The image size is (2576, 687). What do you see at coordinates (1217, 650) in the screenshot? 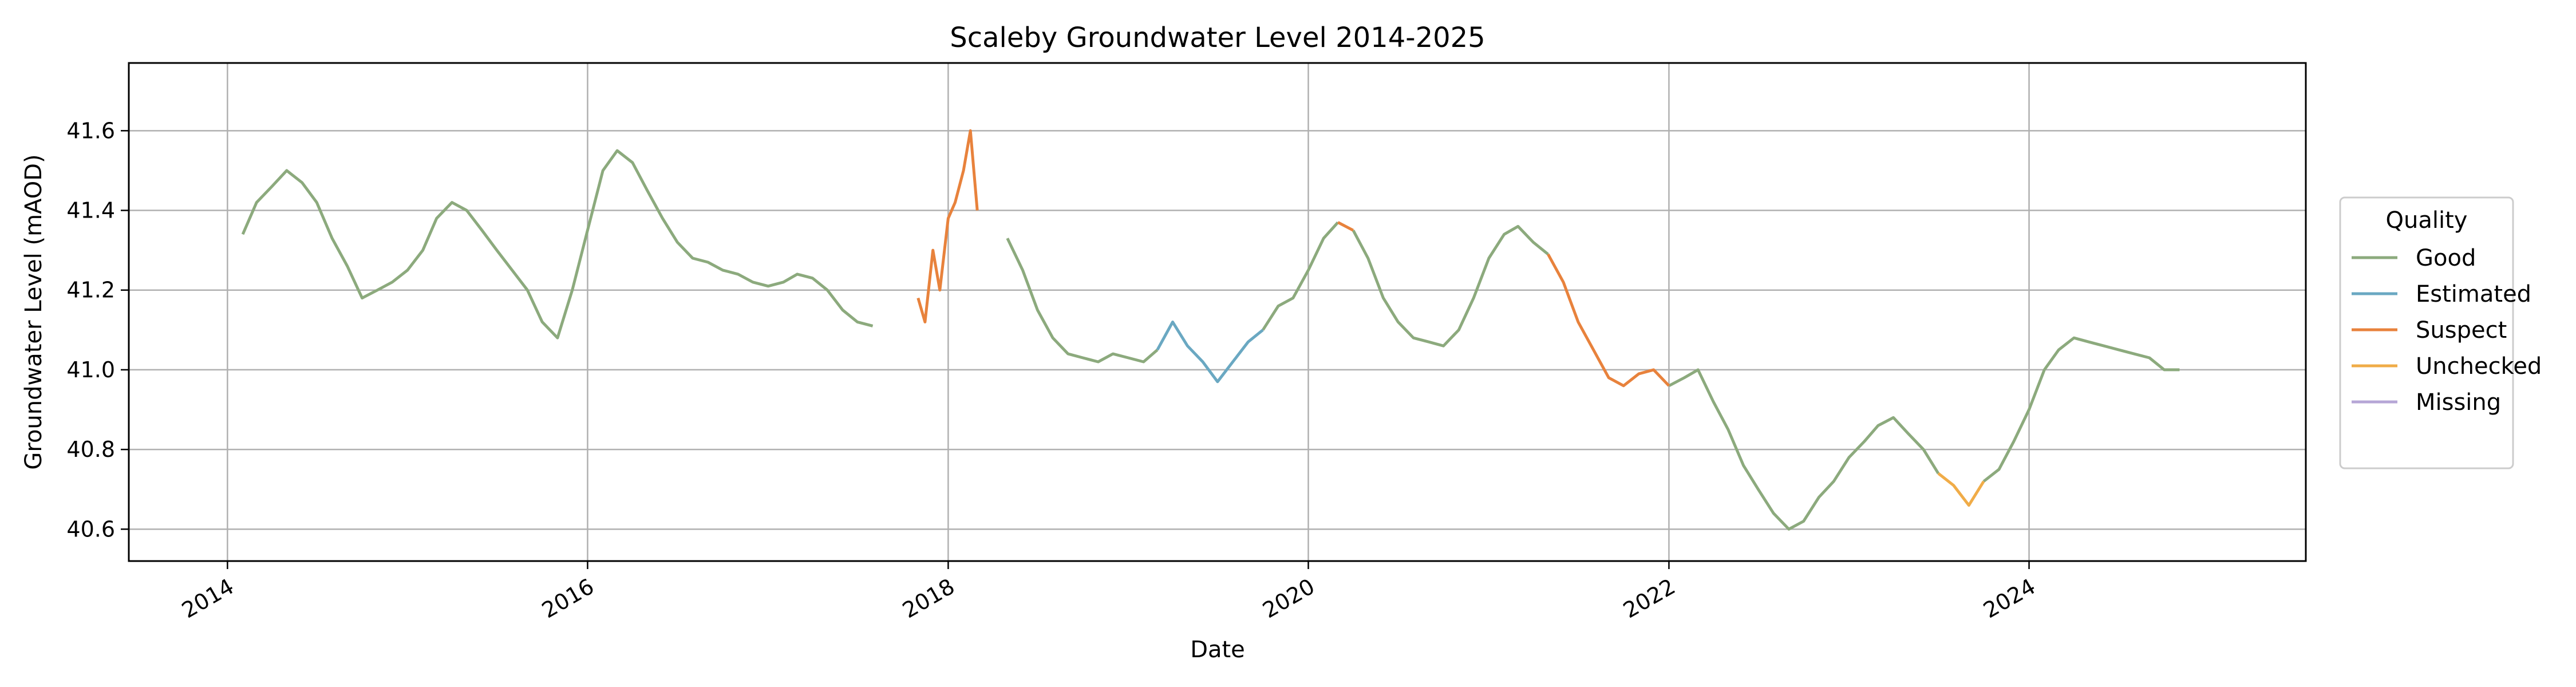
I see `x-axis-label: Date` at bounding box center [1217, 650].